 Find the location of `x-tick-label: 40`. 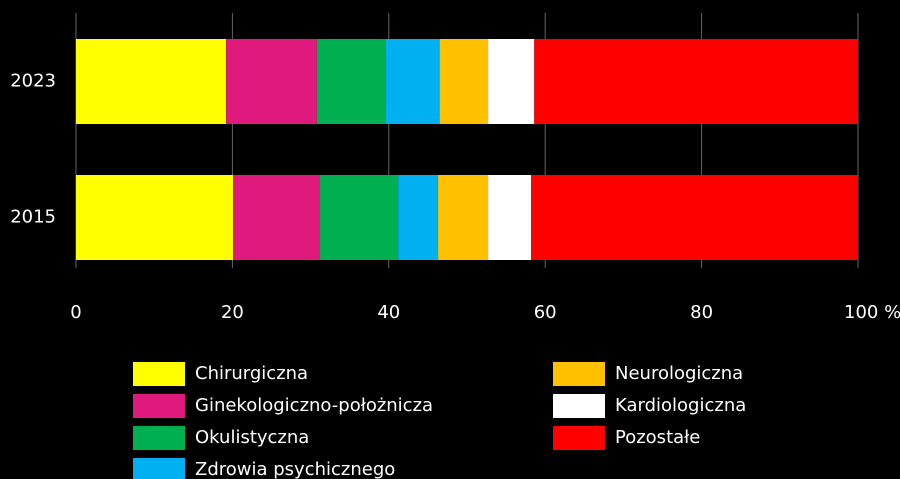

x-tick-label: 40 is located at coordinates (388, 312).